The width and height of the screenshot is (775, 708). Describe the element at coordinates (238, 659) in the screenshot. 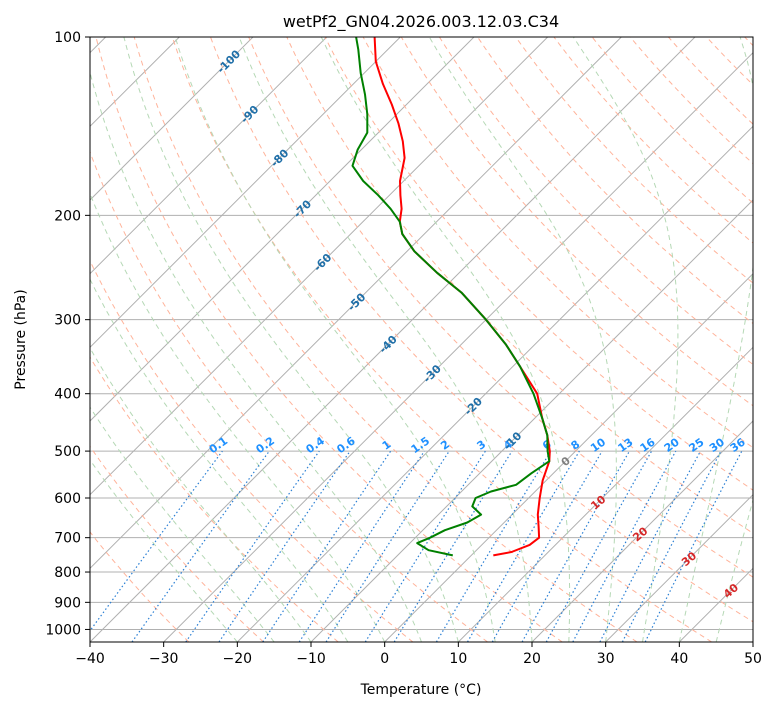

I see `x-tick-label: −20` at that location.